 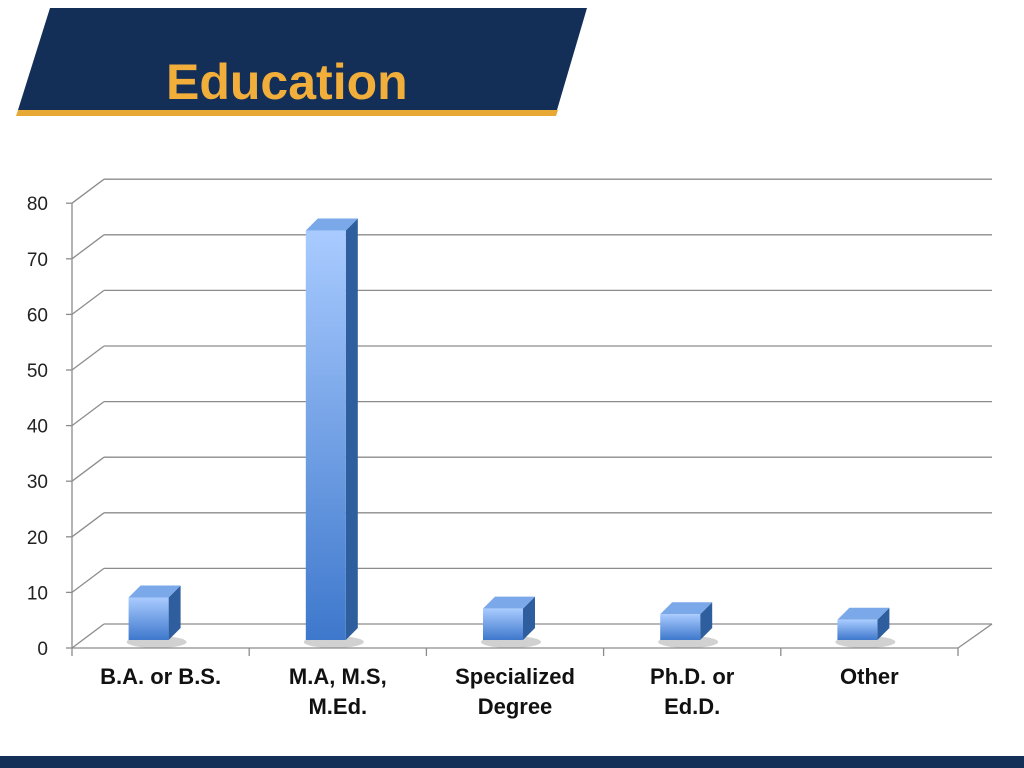 I want to click on x-category-label: M.A, M.S, M.Ed., so click(x=338, y=692).